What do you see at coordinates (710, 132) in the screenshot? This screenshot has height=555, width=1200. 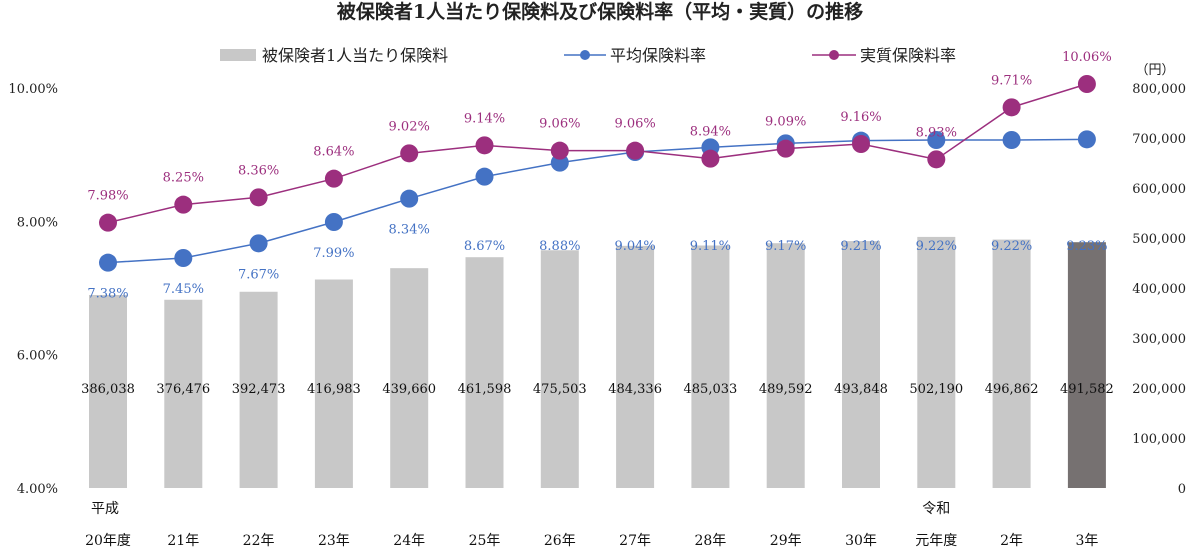 I see `real-rate-label: 8.94%` at bounding box center [710, 132].